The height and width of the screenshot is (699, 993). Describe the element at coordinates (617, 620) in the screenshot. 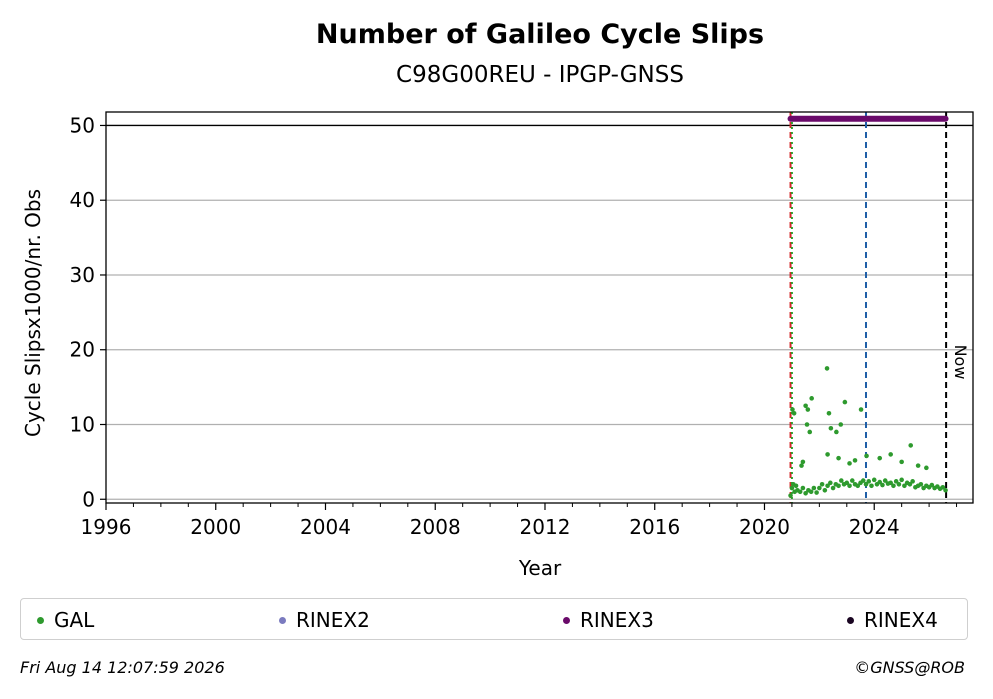

I see `legend-label-rinex3: RINEX3` at that location.